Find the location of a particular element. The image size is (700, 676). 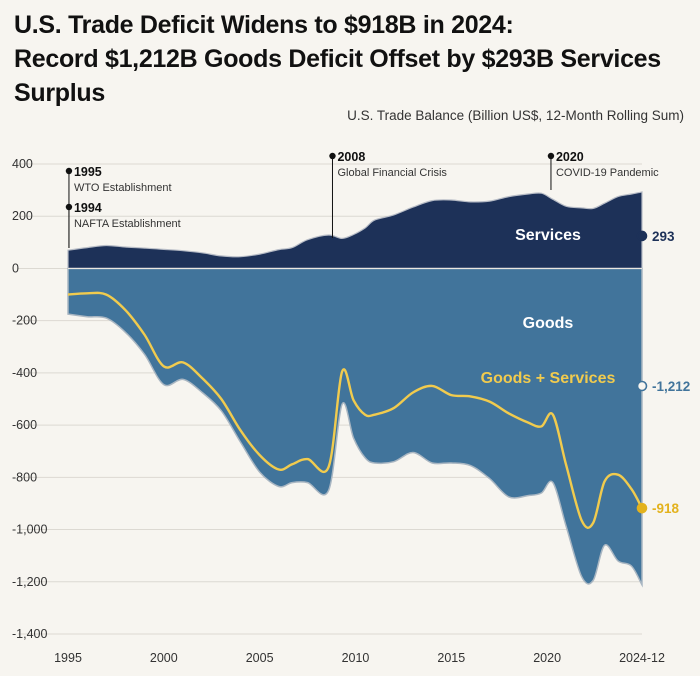

y-tick-label: 400 is located at coordinates (22, 164).